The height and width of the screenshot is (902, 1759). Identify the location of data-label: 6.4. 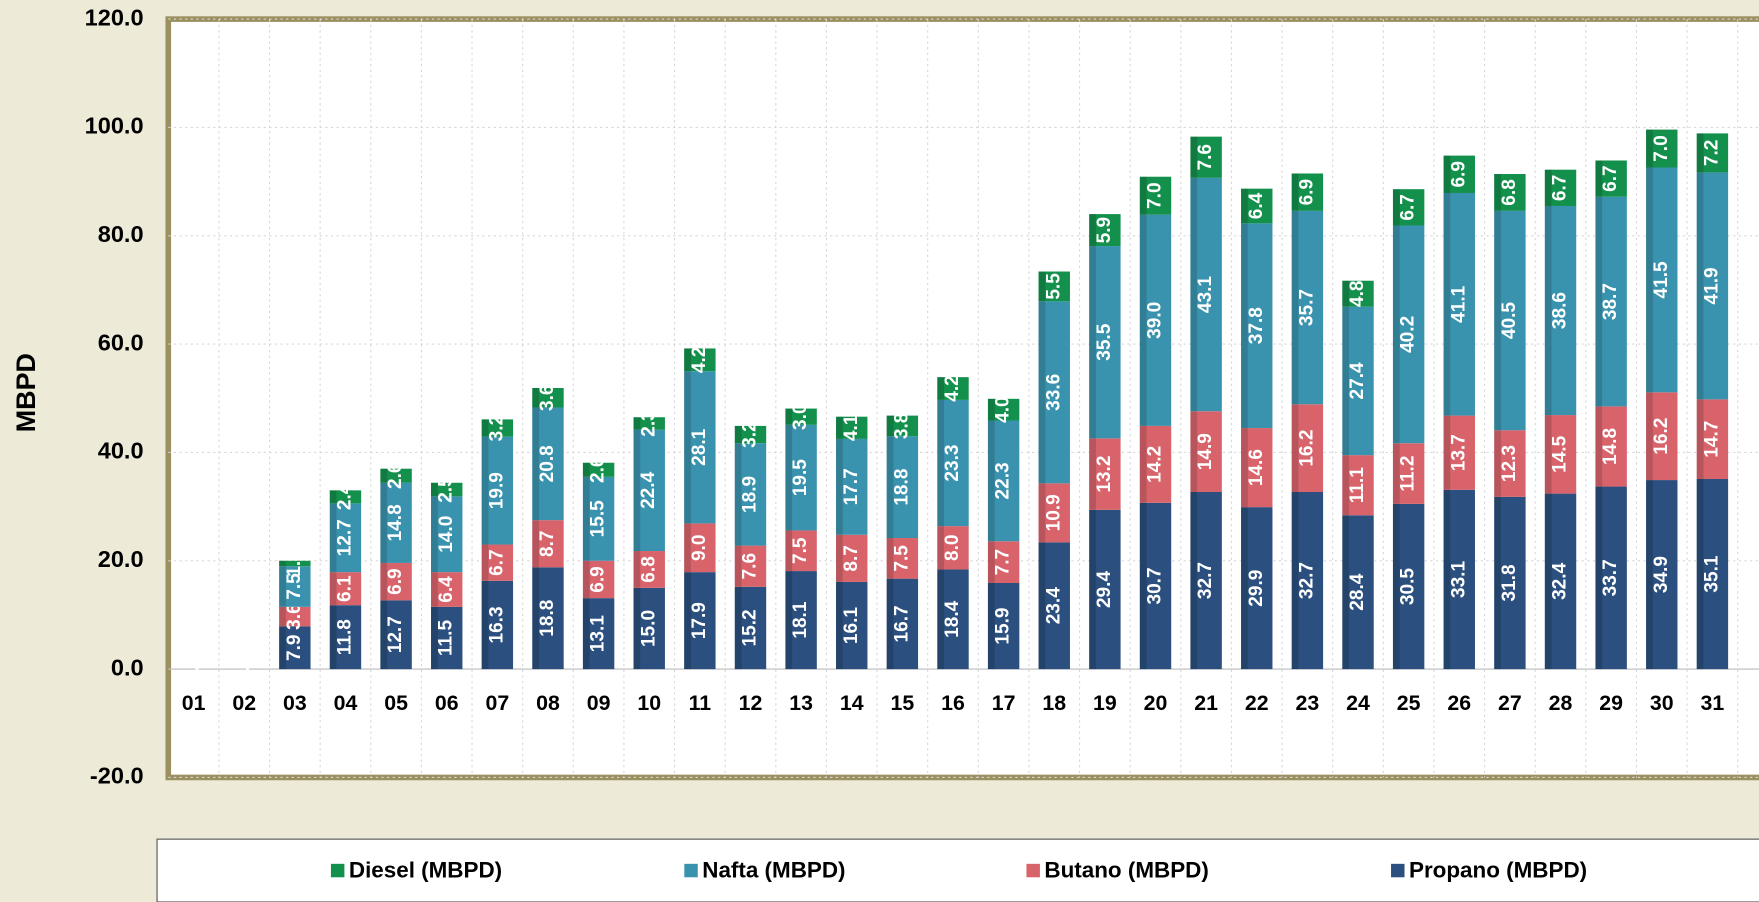
(1256, 205).